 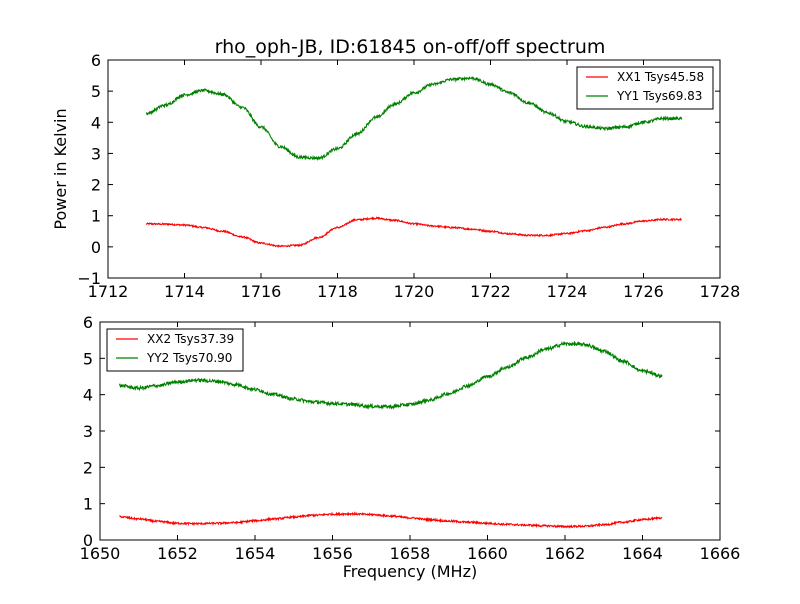 What do you see at coordinates (332, 553) in the screenshot?
I see `x-tick-label: 1656` at bounding box center [332, 553].